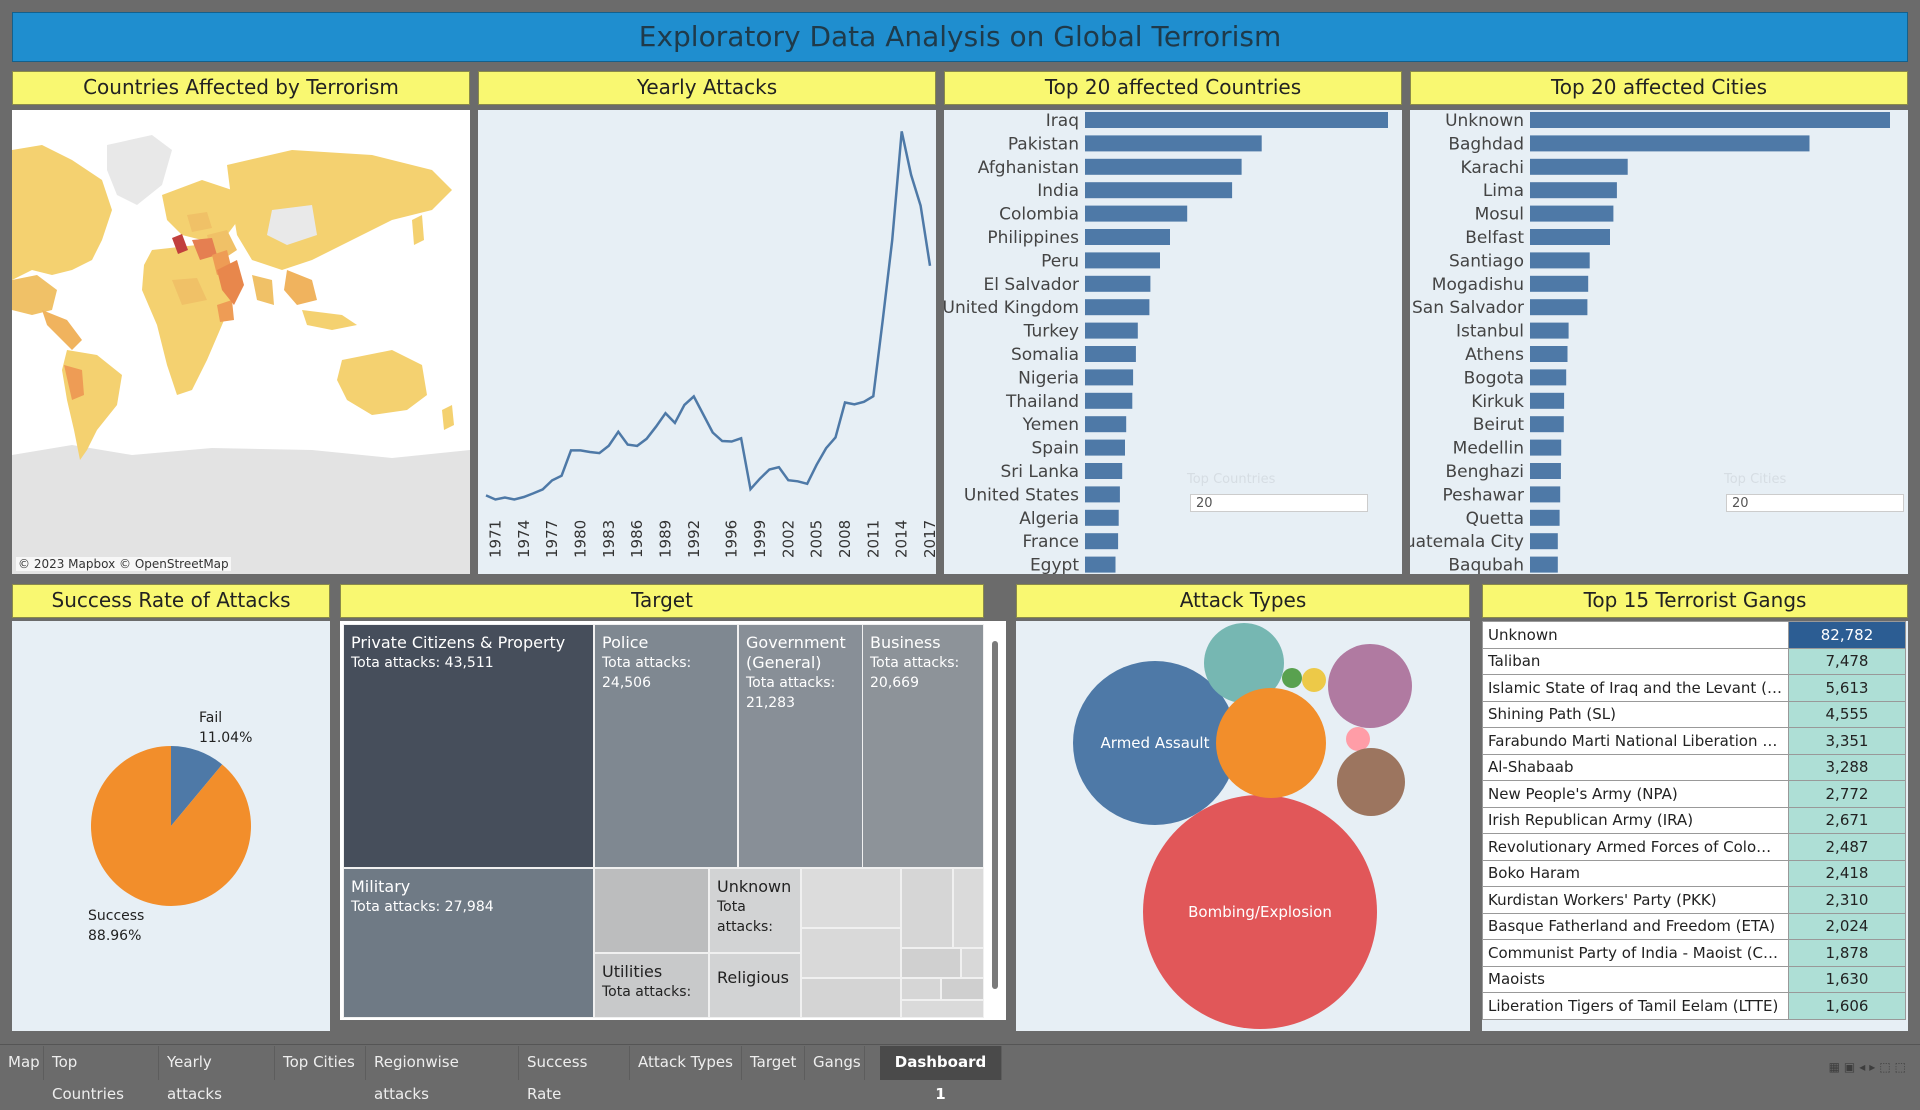 This screenshot has width=1920, height=1110. What do you see at coordinates (22, 1063) in the screenshot?
I see `tab-map: Map` at bounding box center [22, 1063].